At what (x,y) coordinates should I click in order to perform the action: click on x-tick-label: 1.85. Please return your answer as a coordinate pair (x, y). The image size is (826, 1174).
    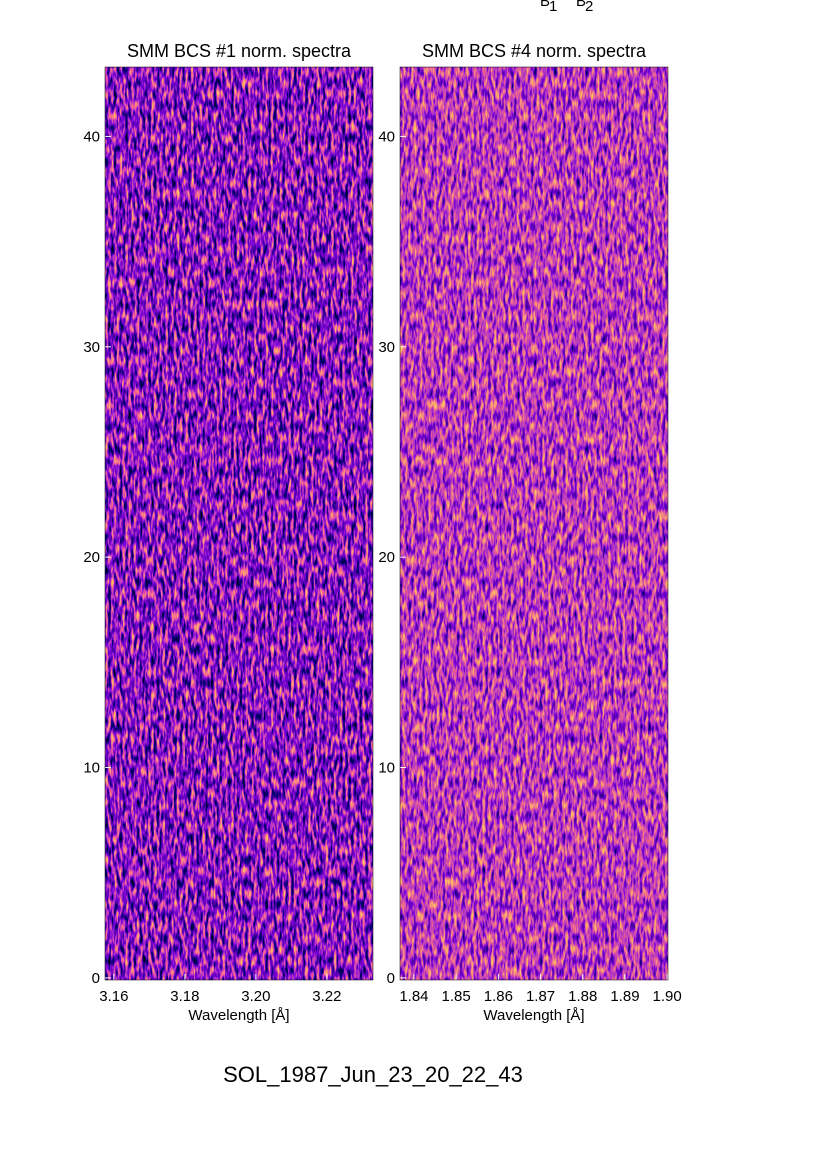
    Looking at the image, I should click on (456, 996).